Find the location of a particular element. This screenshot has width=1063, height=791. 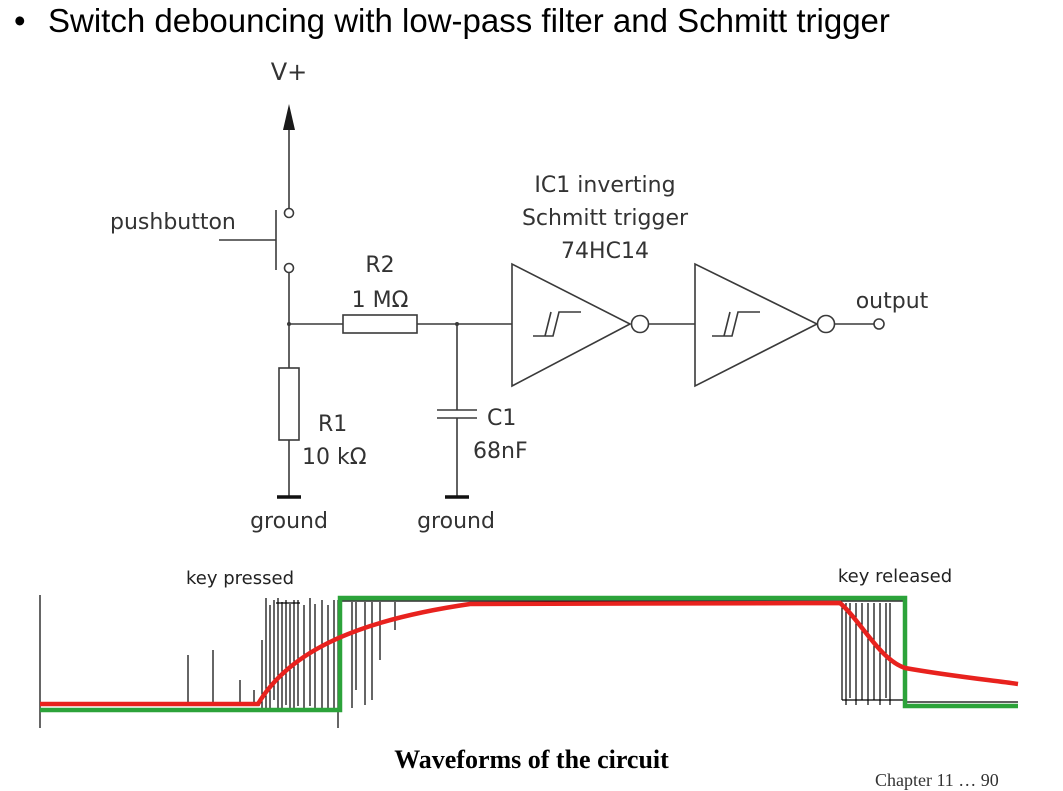

junction-dot-right is located at coordinates (457, 324).